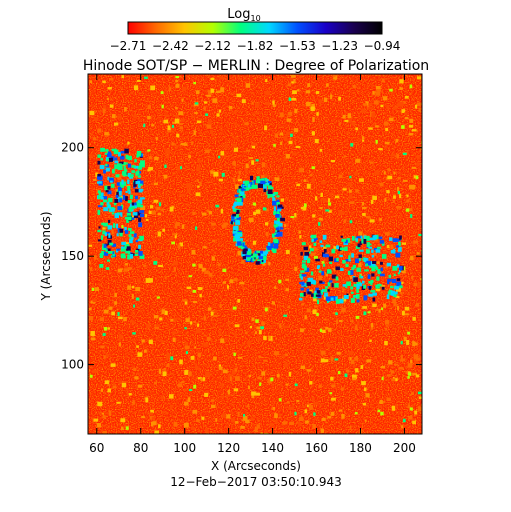 The width and height of the screenshot is (511, 512). What do you see at coordinates (316, 448) in the screenshot?
I see `x-tick-label: 160` at bounding box center [316, 448].